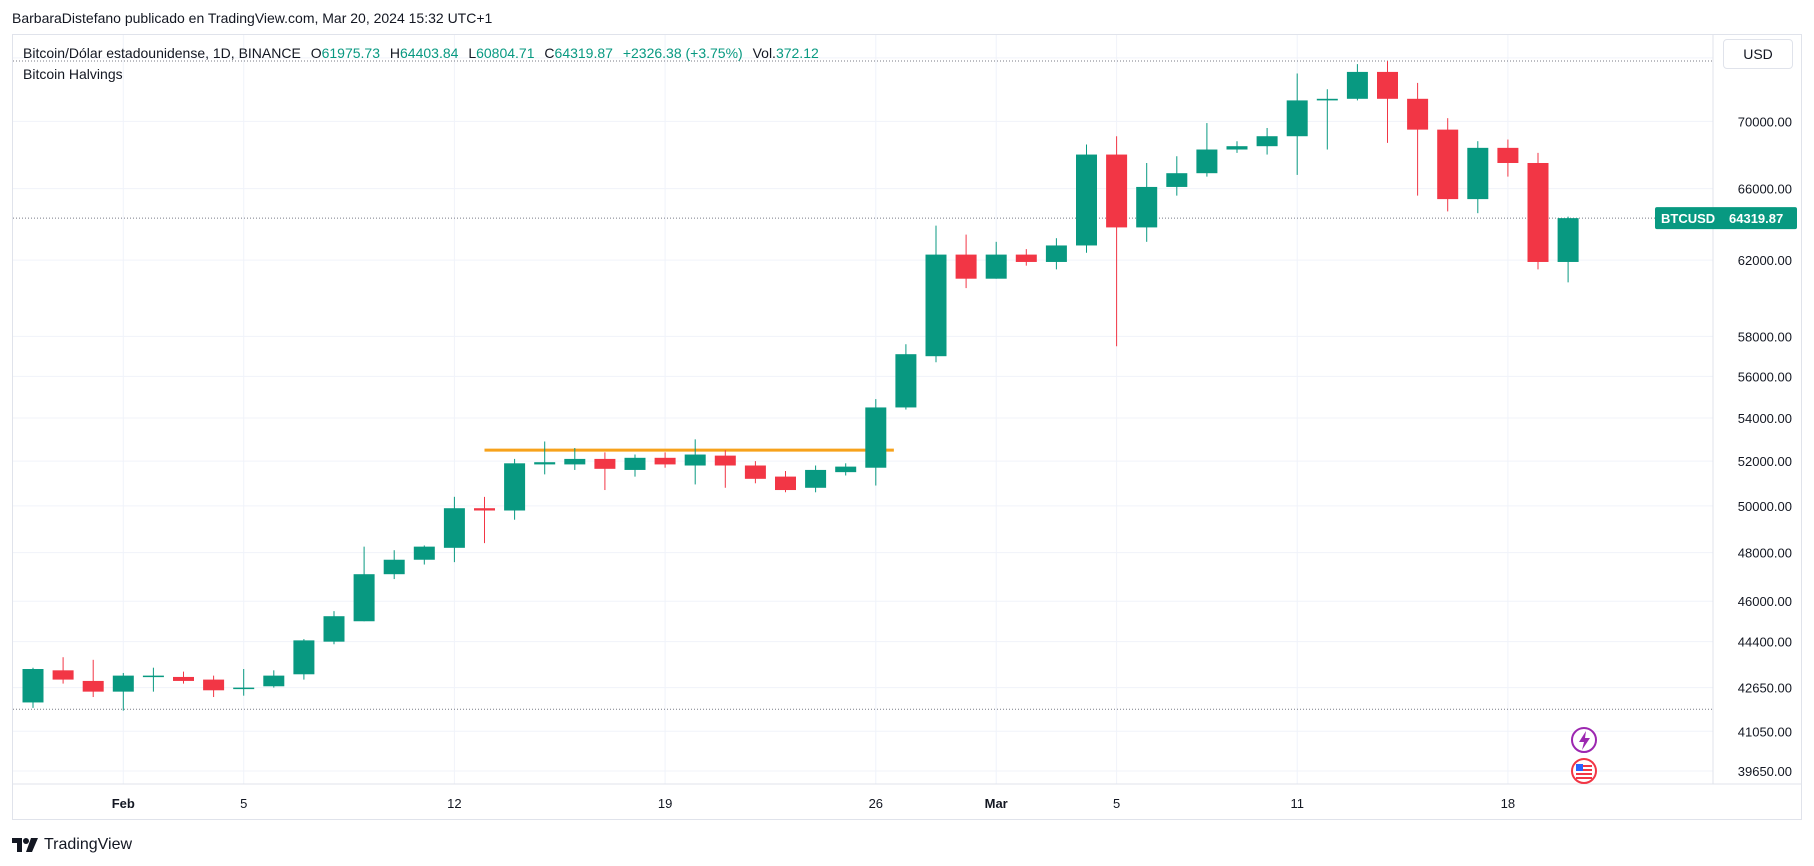 The image size is (1814, 866). I want to click on currency-button: USD, so click(1758, 54).